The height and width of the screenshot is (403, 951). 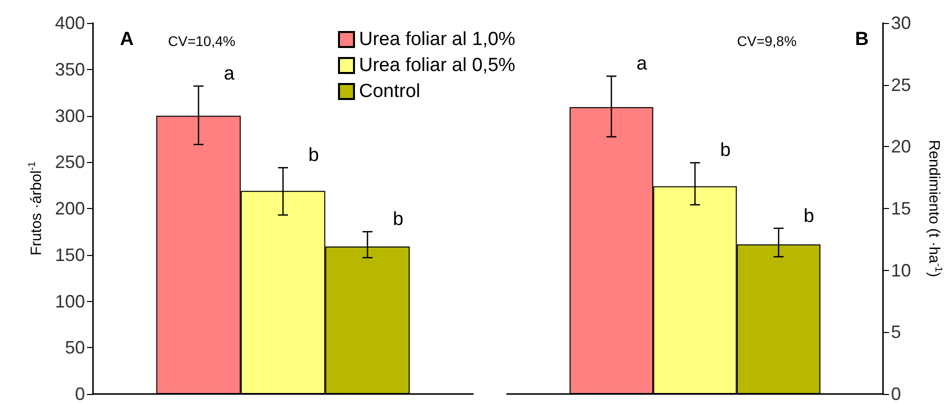 I want to click on y-tick-label: 350, so click(x=69, y=69).